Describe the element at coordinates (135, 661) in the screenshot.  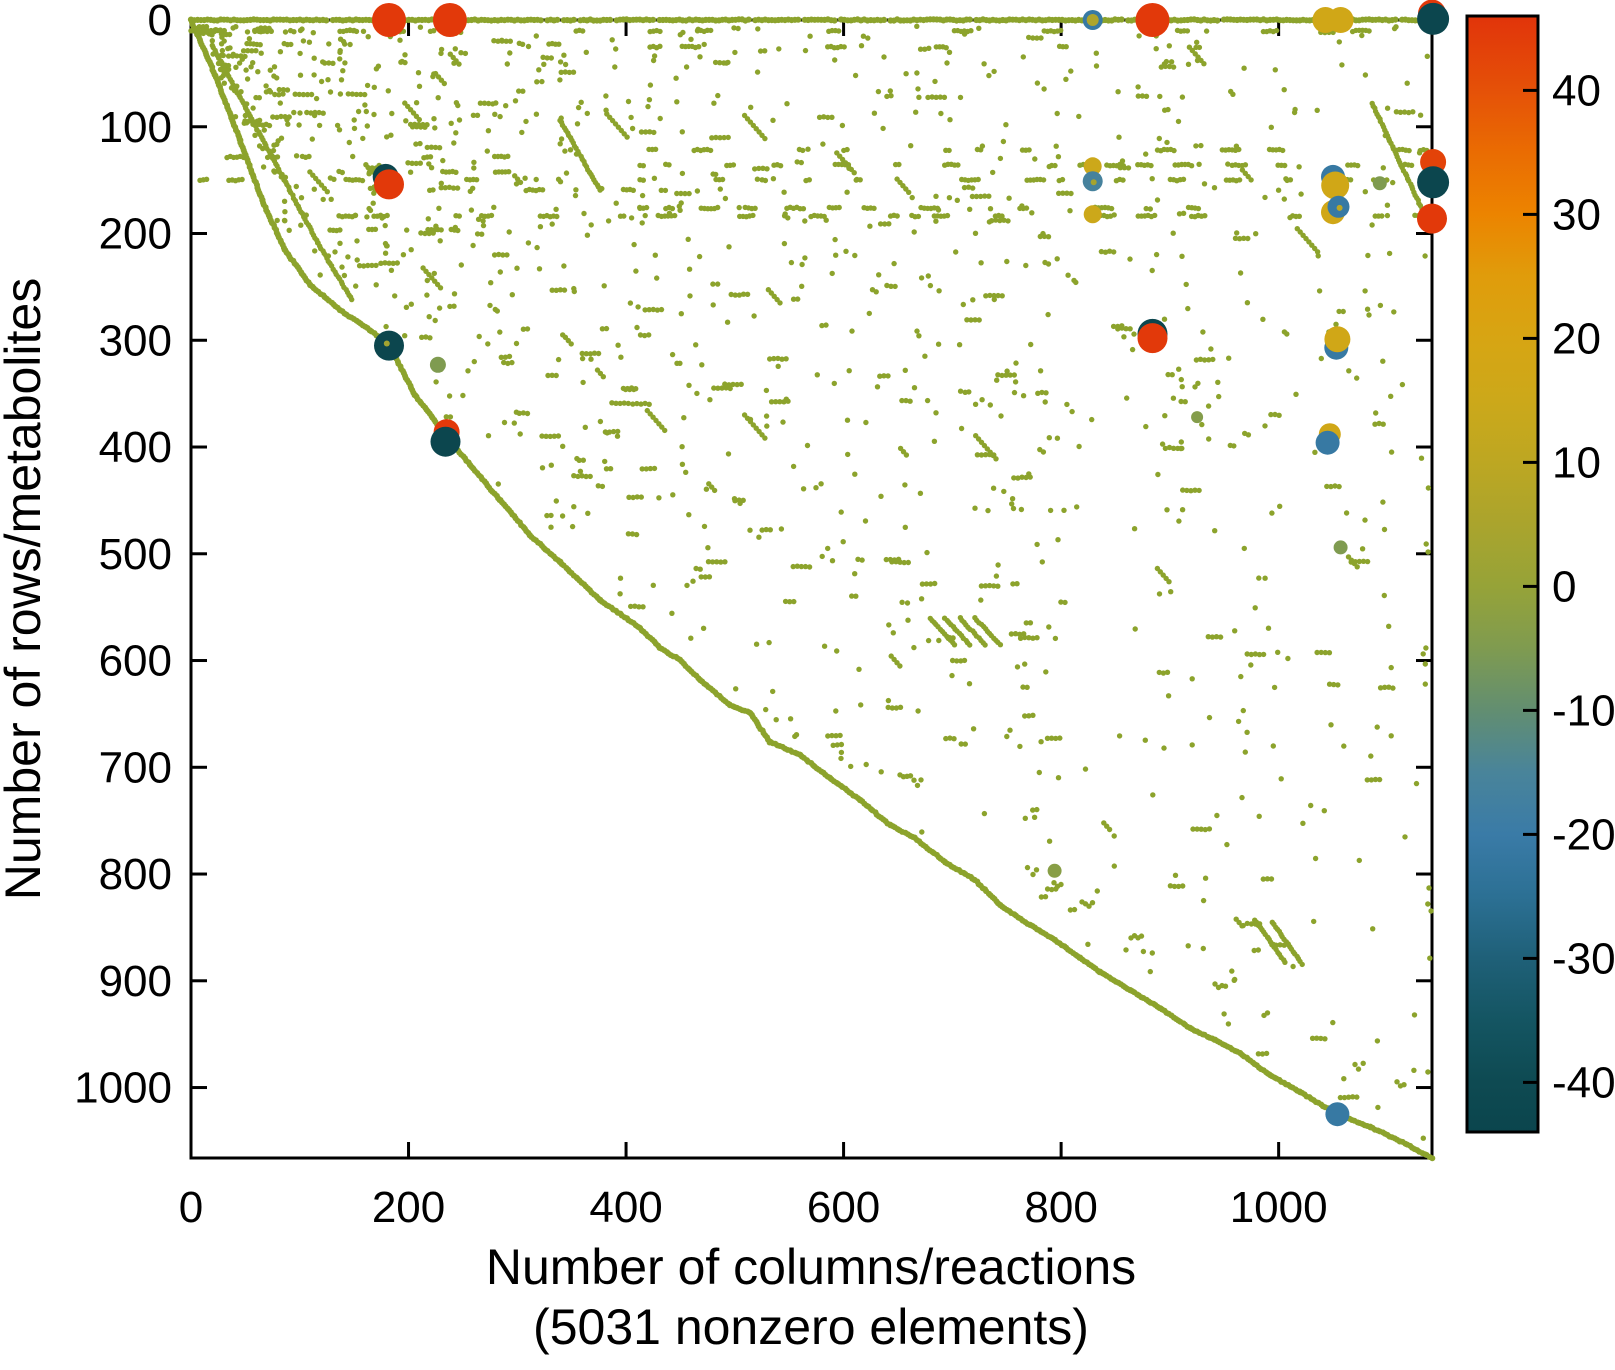
I see `y-tick-label: 600` at that location.